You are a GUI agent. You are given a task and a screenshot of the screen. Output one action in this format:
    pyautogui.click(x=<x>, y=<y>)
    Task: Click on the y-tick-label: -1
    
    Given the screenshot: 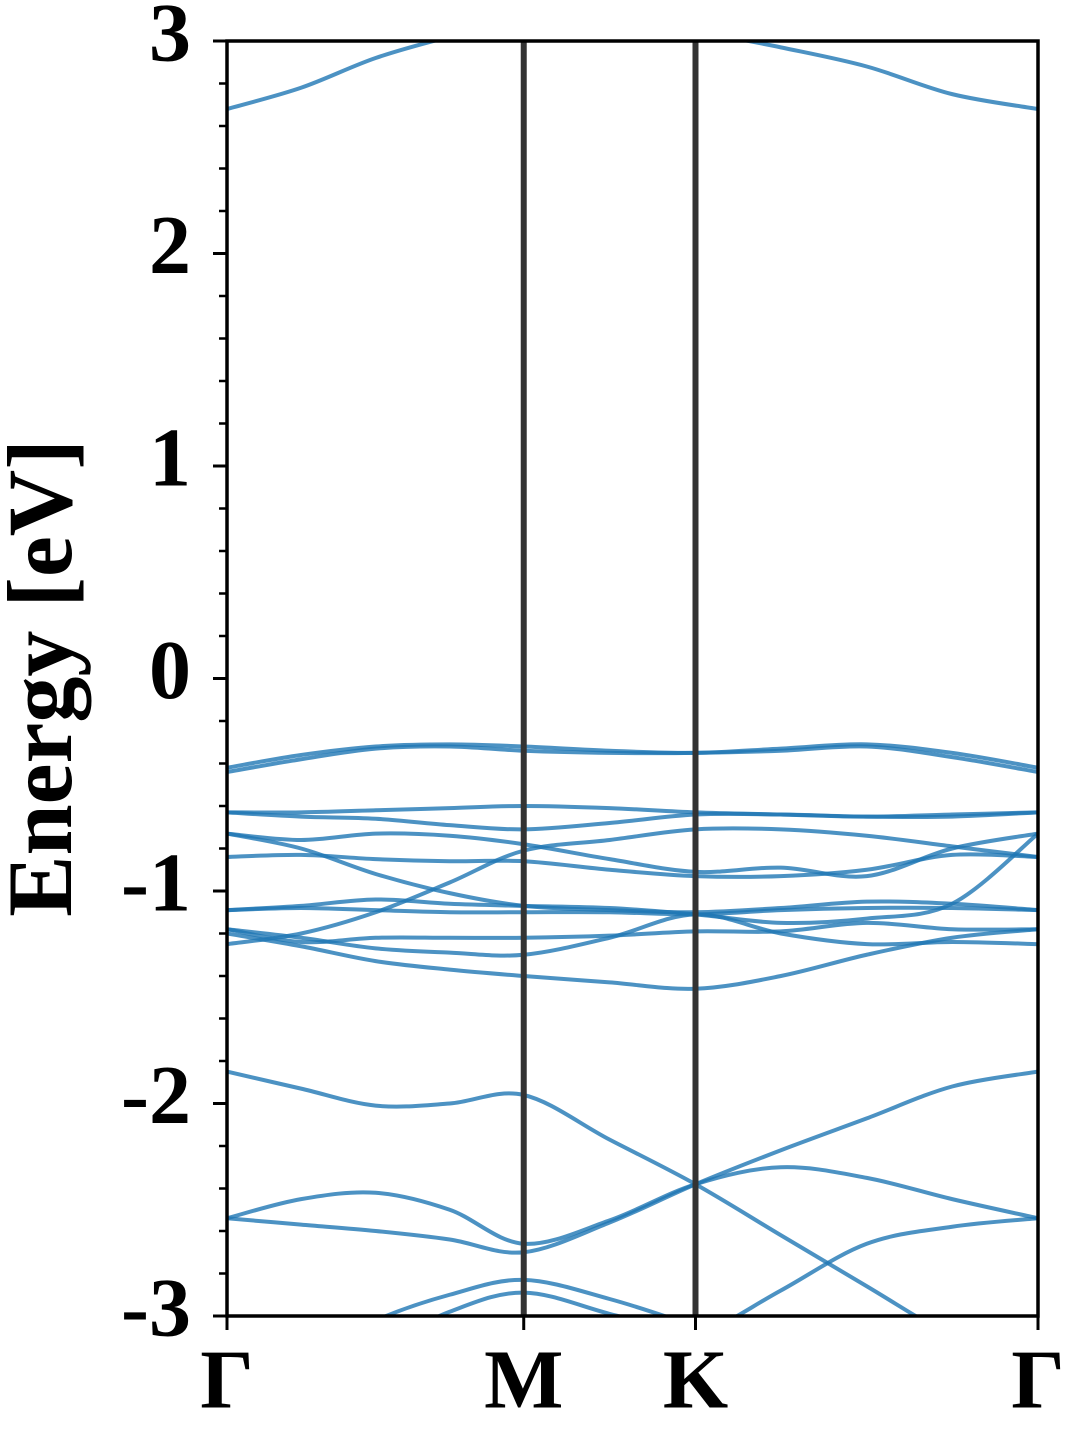 What is the action you would take?
    pyautogui.click(x=156, y=882)
    